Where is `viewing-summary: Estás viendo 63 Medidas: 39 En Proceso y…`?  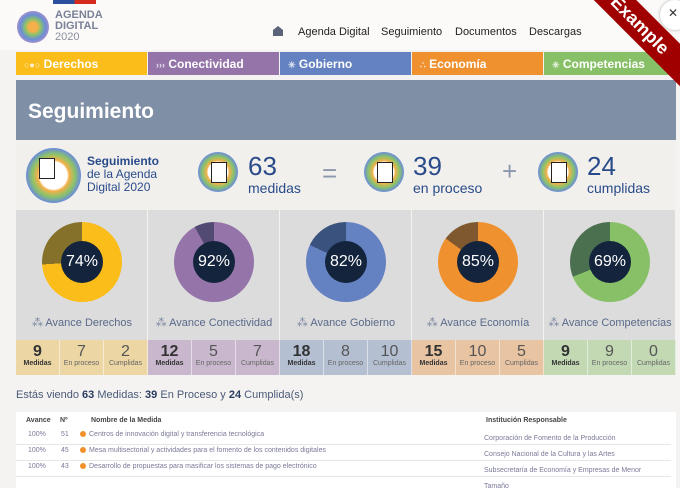 viewing-summary: Estás viendo 63 Medidas: 39 En Proceso y… is located at coordinates (160, 395).